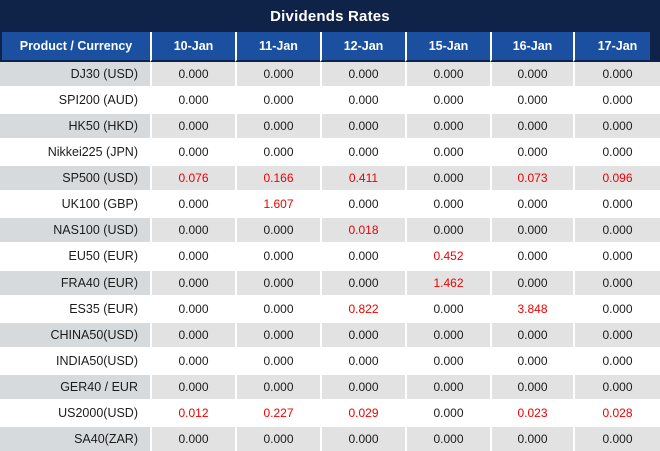  I want to click on product-label: ES35 (EUR), so click(75, 308).